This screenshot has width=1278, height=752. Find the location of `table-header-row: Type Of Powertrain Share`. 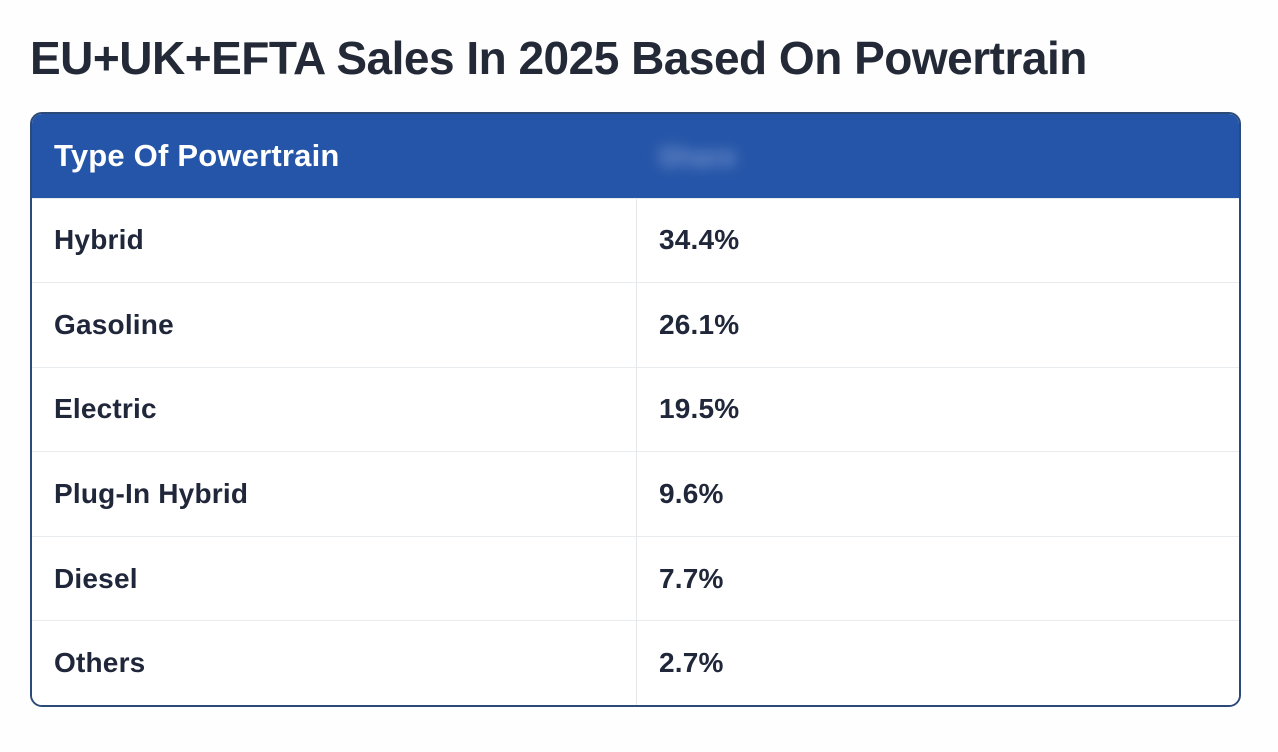

table-header-row: Type Of Powertrain Share is located at coordinates (635, 155).